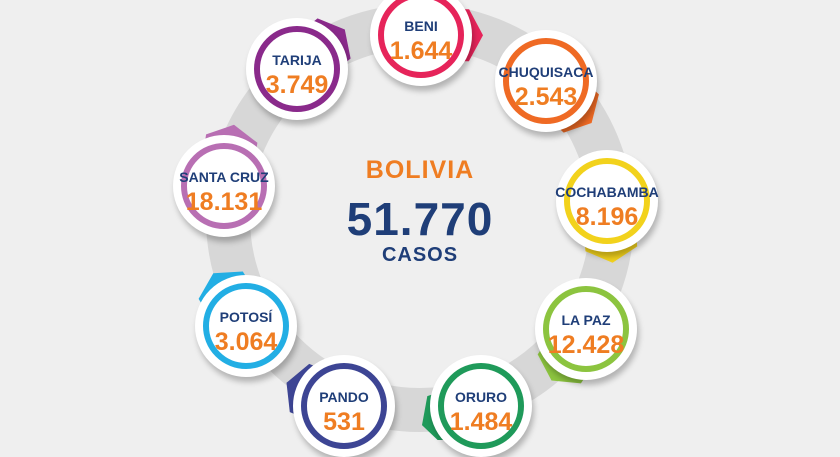  I want to click on region-badge-santa-cruz: SANTA CRUZ 18.131, so click(224, 186).